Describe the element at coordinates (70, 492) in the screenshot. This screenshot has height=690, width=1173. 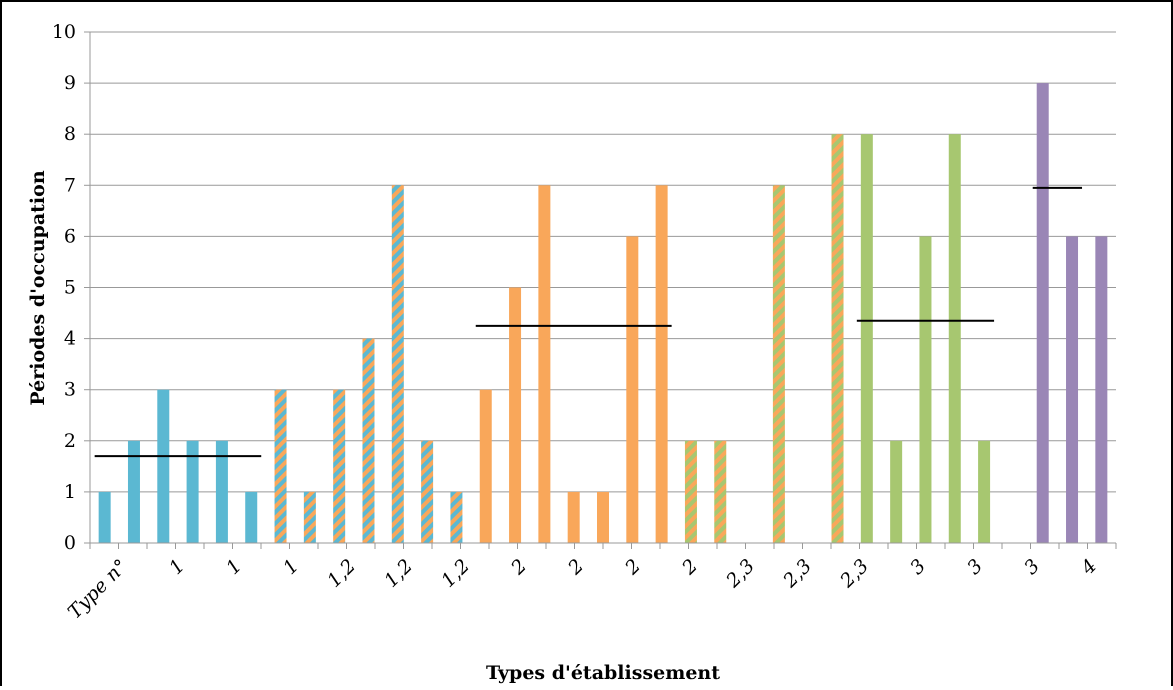
I see `y-tick-label: 1` at that location.